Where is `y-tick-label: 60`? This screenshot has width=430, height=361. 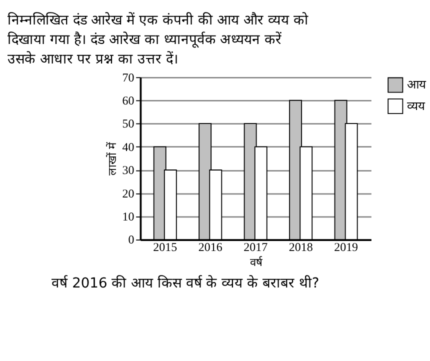 y-tick-label: 60 is located at coordinates (128, 101).